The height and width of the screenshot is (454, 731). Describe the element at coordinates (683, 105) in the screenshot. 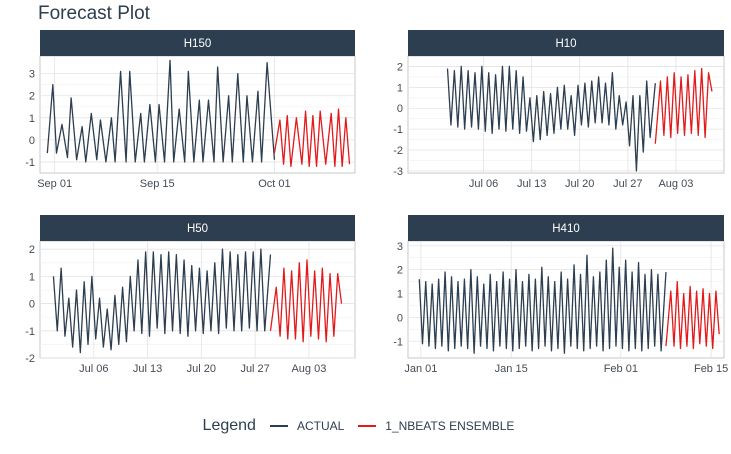

I see `series-forecast-h10` at that location.